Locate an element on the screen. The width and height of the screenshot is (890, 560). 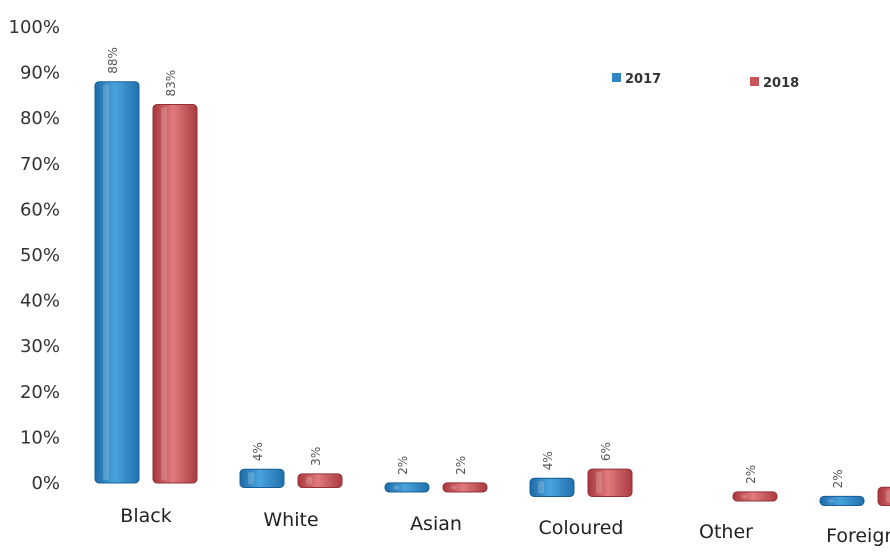
y-axis: 0% 10% 20% 30% 40% 50% 60% 70% 80% 90% 100% is located at coordinates (34, 255).